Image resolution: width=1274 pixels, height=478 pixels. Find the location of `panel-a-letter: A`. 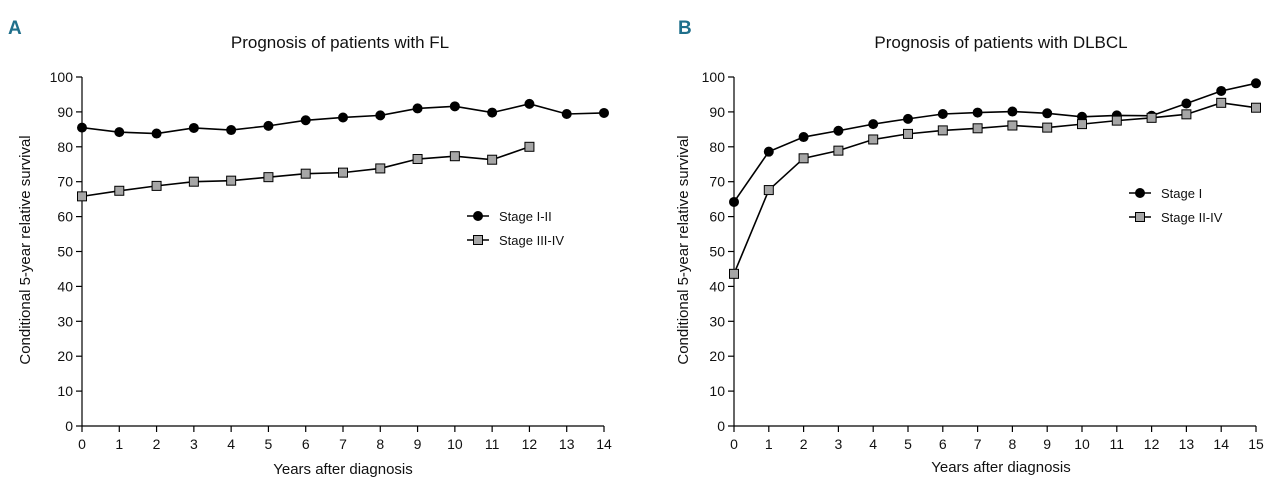

panel-a-letter: A is located at coordinates (15, 28).